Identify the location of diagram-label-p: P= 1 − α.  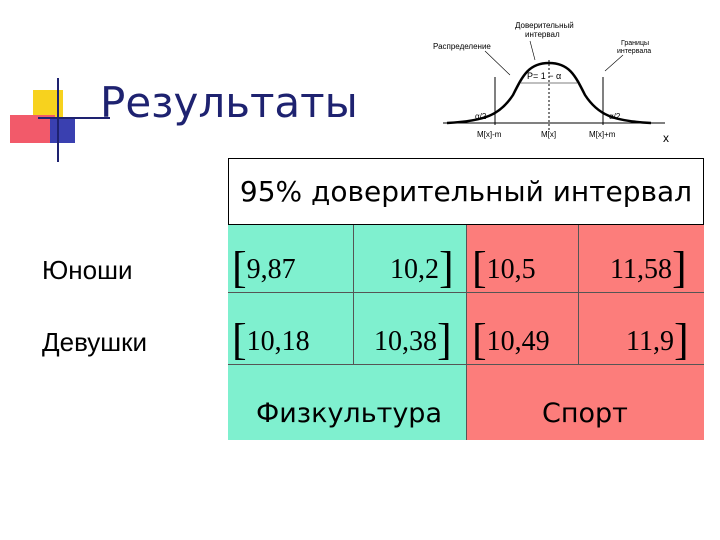
(544, 76).